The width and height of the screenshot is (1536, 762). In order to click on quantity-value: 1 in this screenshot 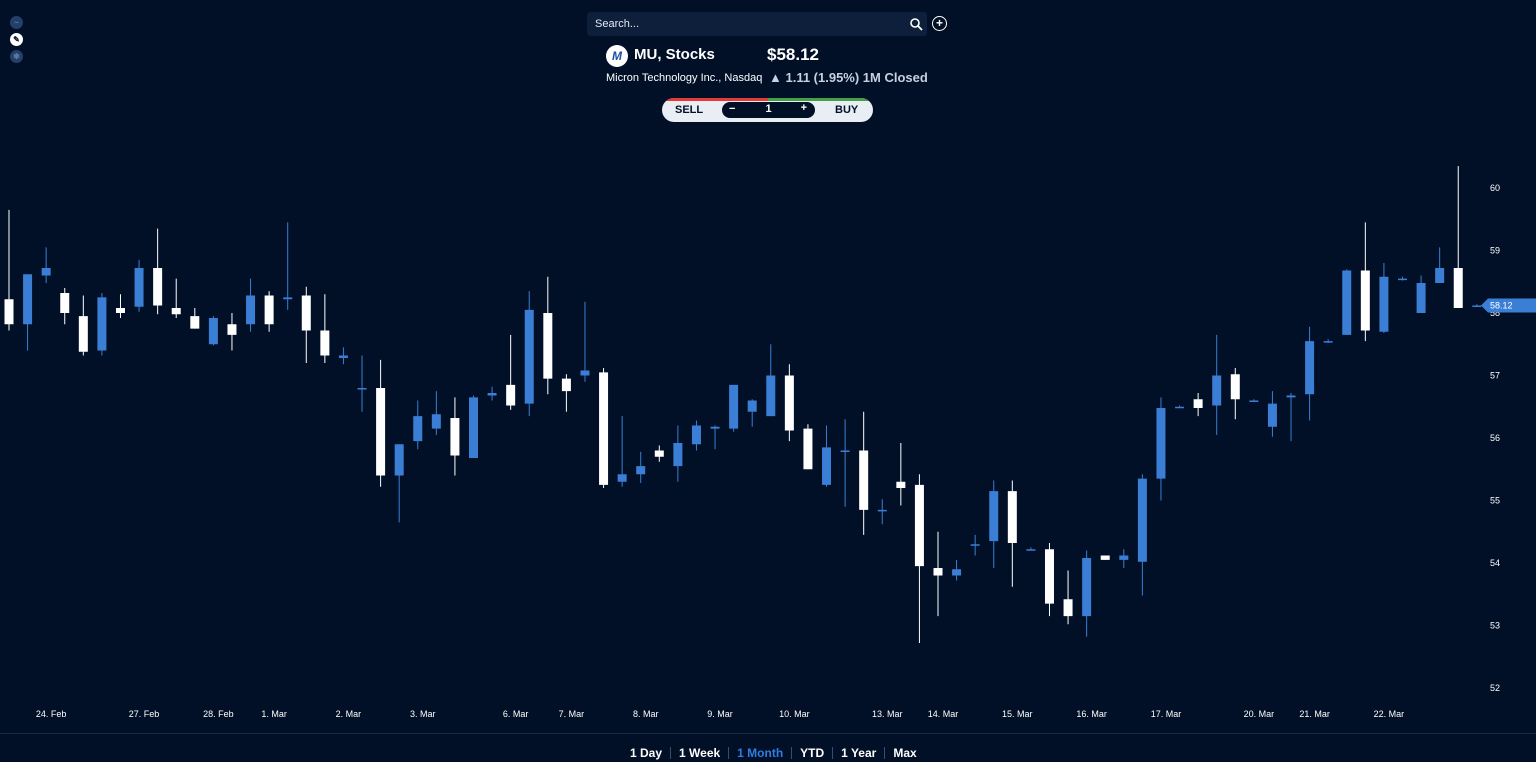, I will do `click(768, 109)`.